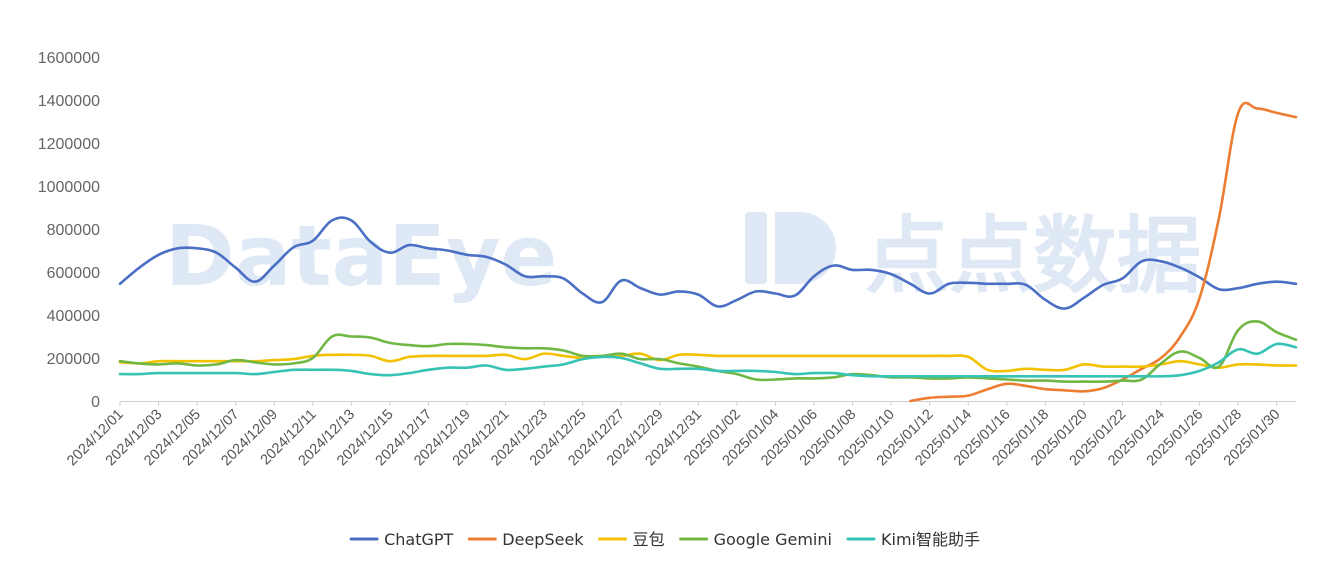 The image size is (1331, 576). I want to click on y-tick-label: 0, so click(95, 402).